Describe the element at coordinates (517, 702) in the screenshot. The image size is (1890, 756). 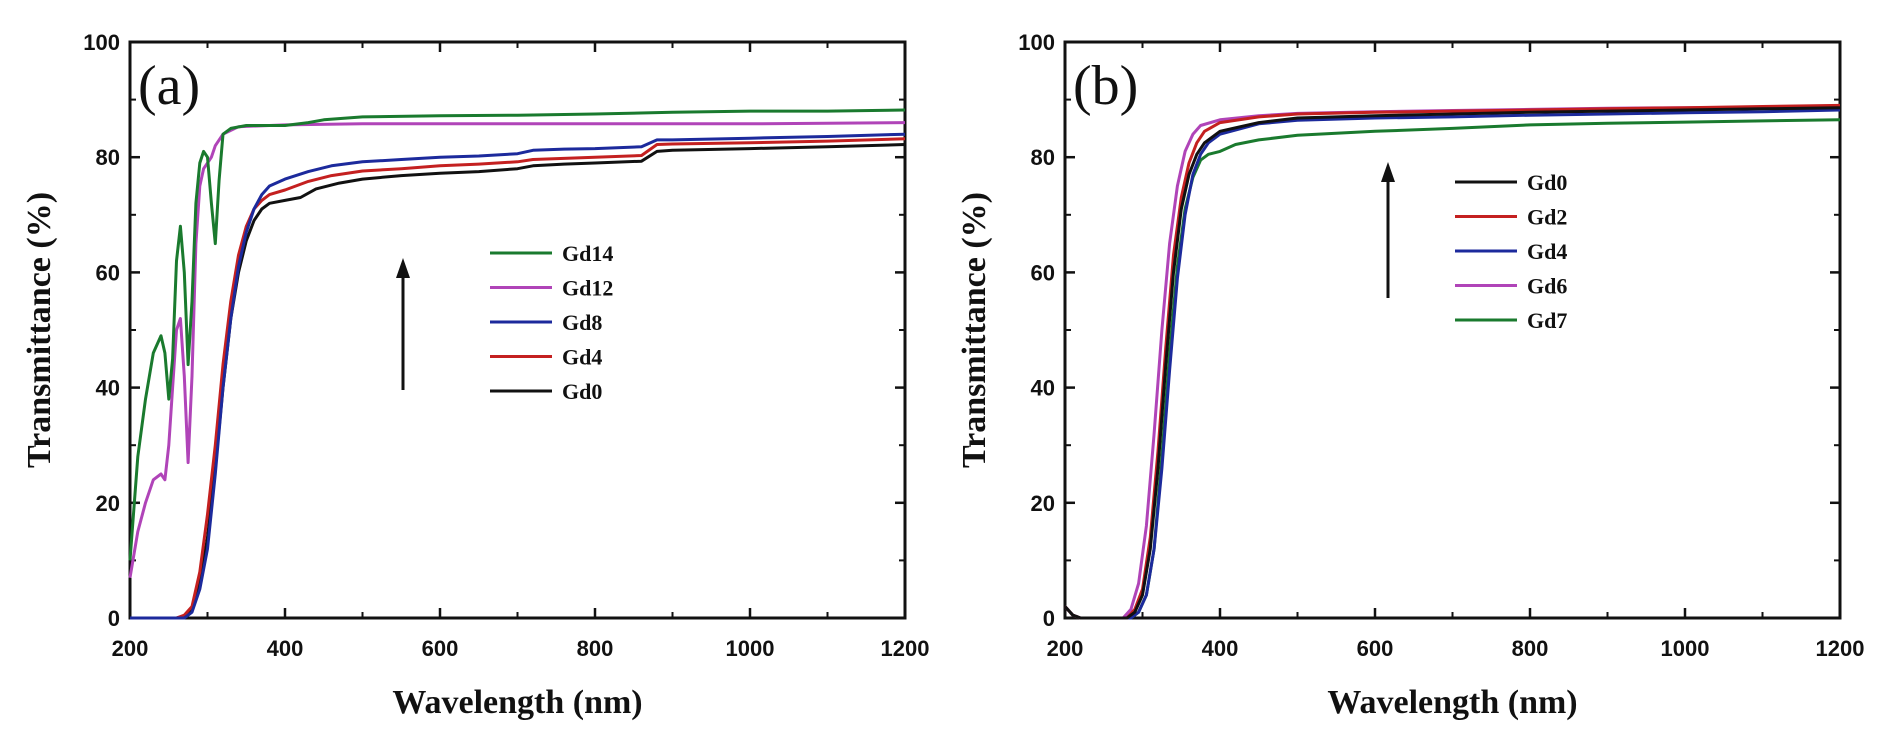
I see `x-axis-title-a: Wavelength (nm)` at that location.